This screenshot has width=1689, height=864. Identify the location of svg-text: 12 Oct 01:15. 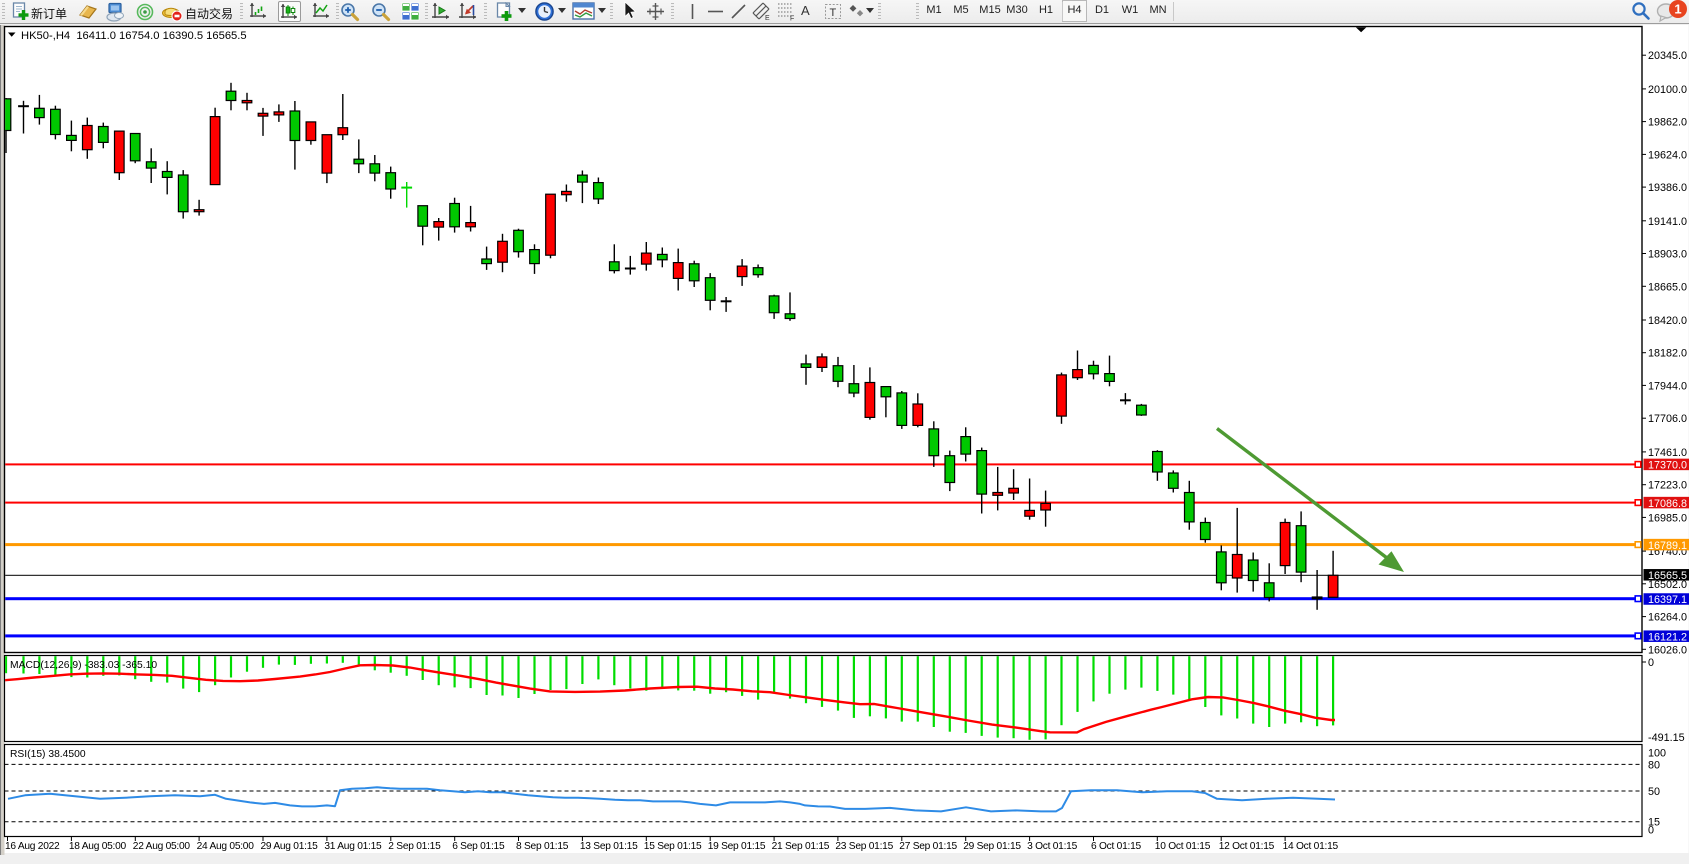
(1247, 846).